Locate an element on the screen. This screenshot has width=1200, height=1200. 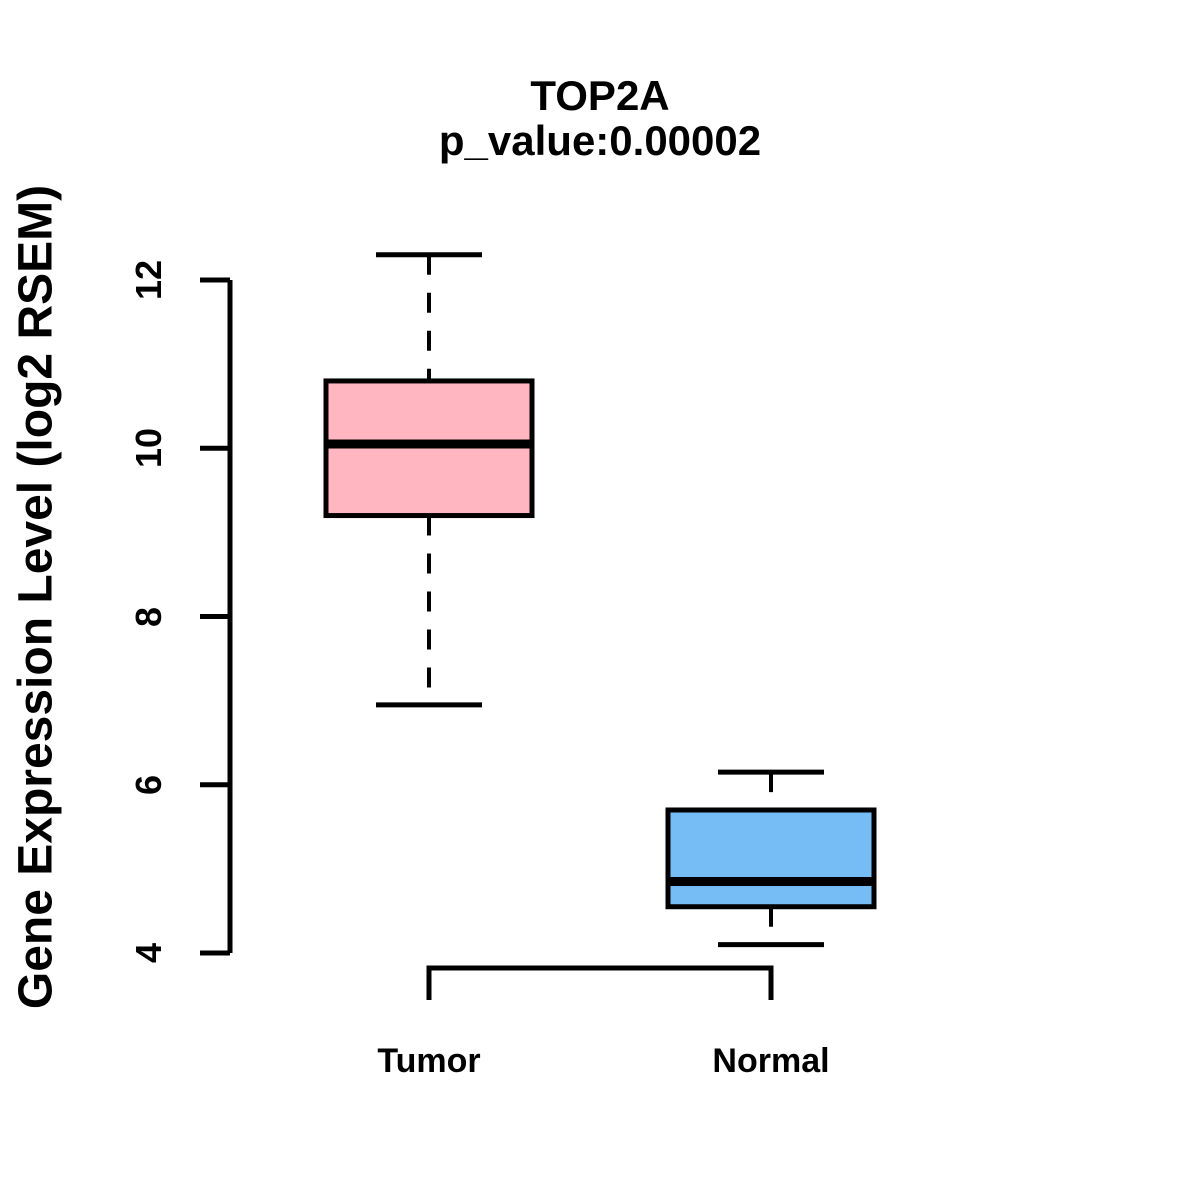
y-tick-label-4: 4 is located at coordinates (148, 953).